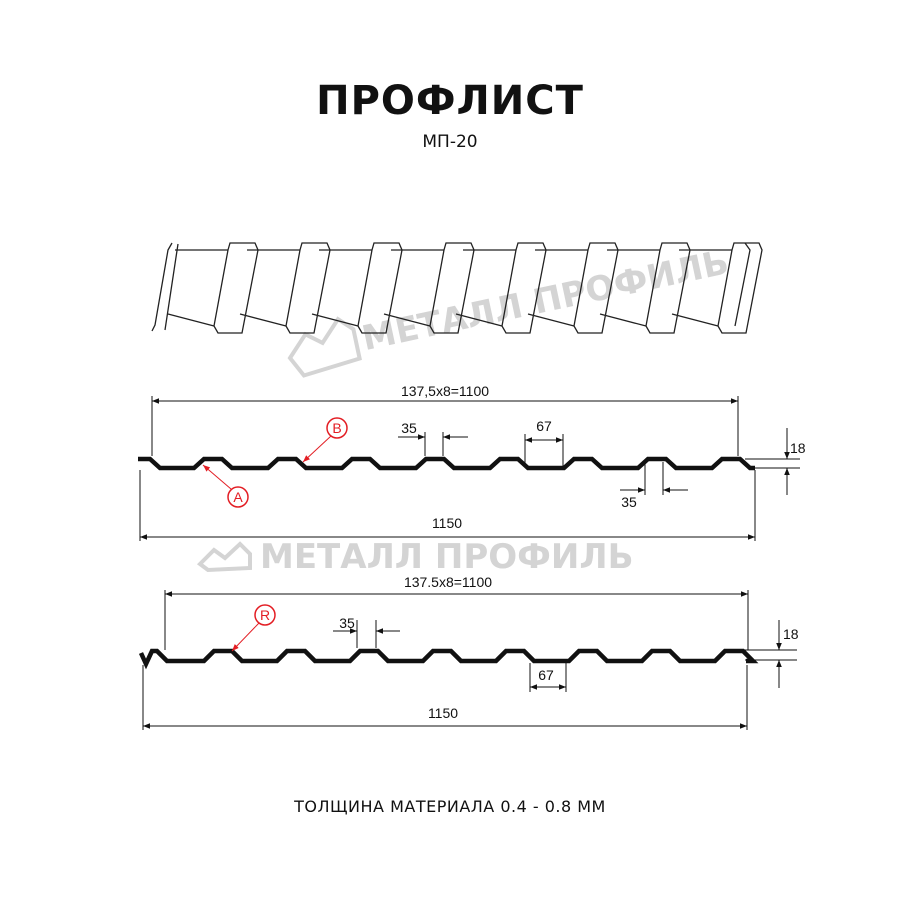 The image size is (900, 900). Describe the element at coordinates (171, 287) in the screenshot. I see `sheet-left-edge-inner` at that location.